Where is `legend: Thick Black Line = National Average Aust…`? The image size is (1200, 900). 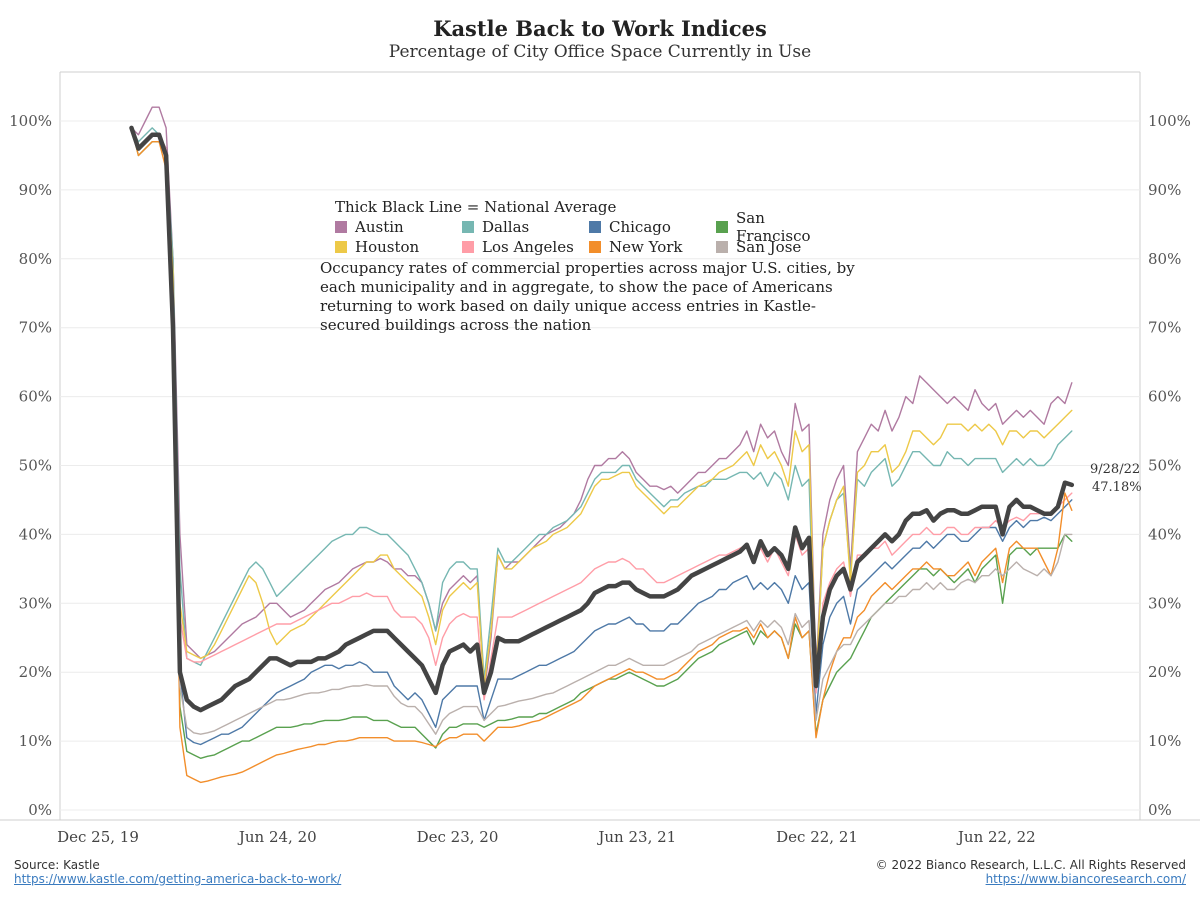 legend: Thick Black Line = National Average Aust… is located at coordinates (600, 266).